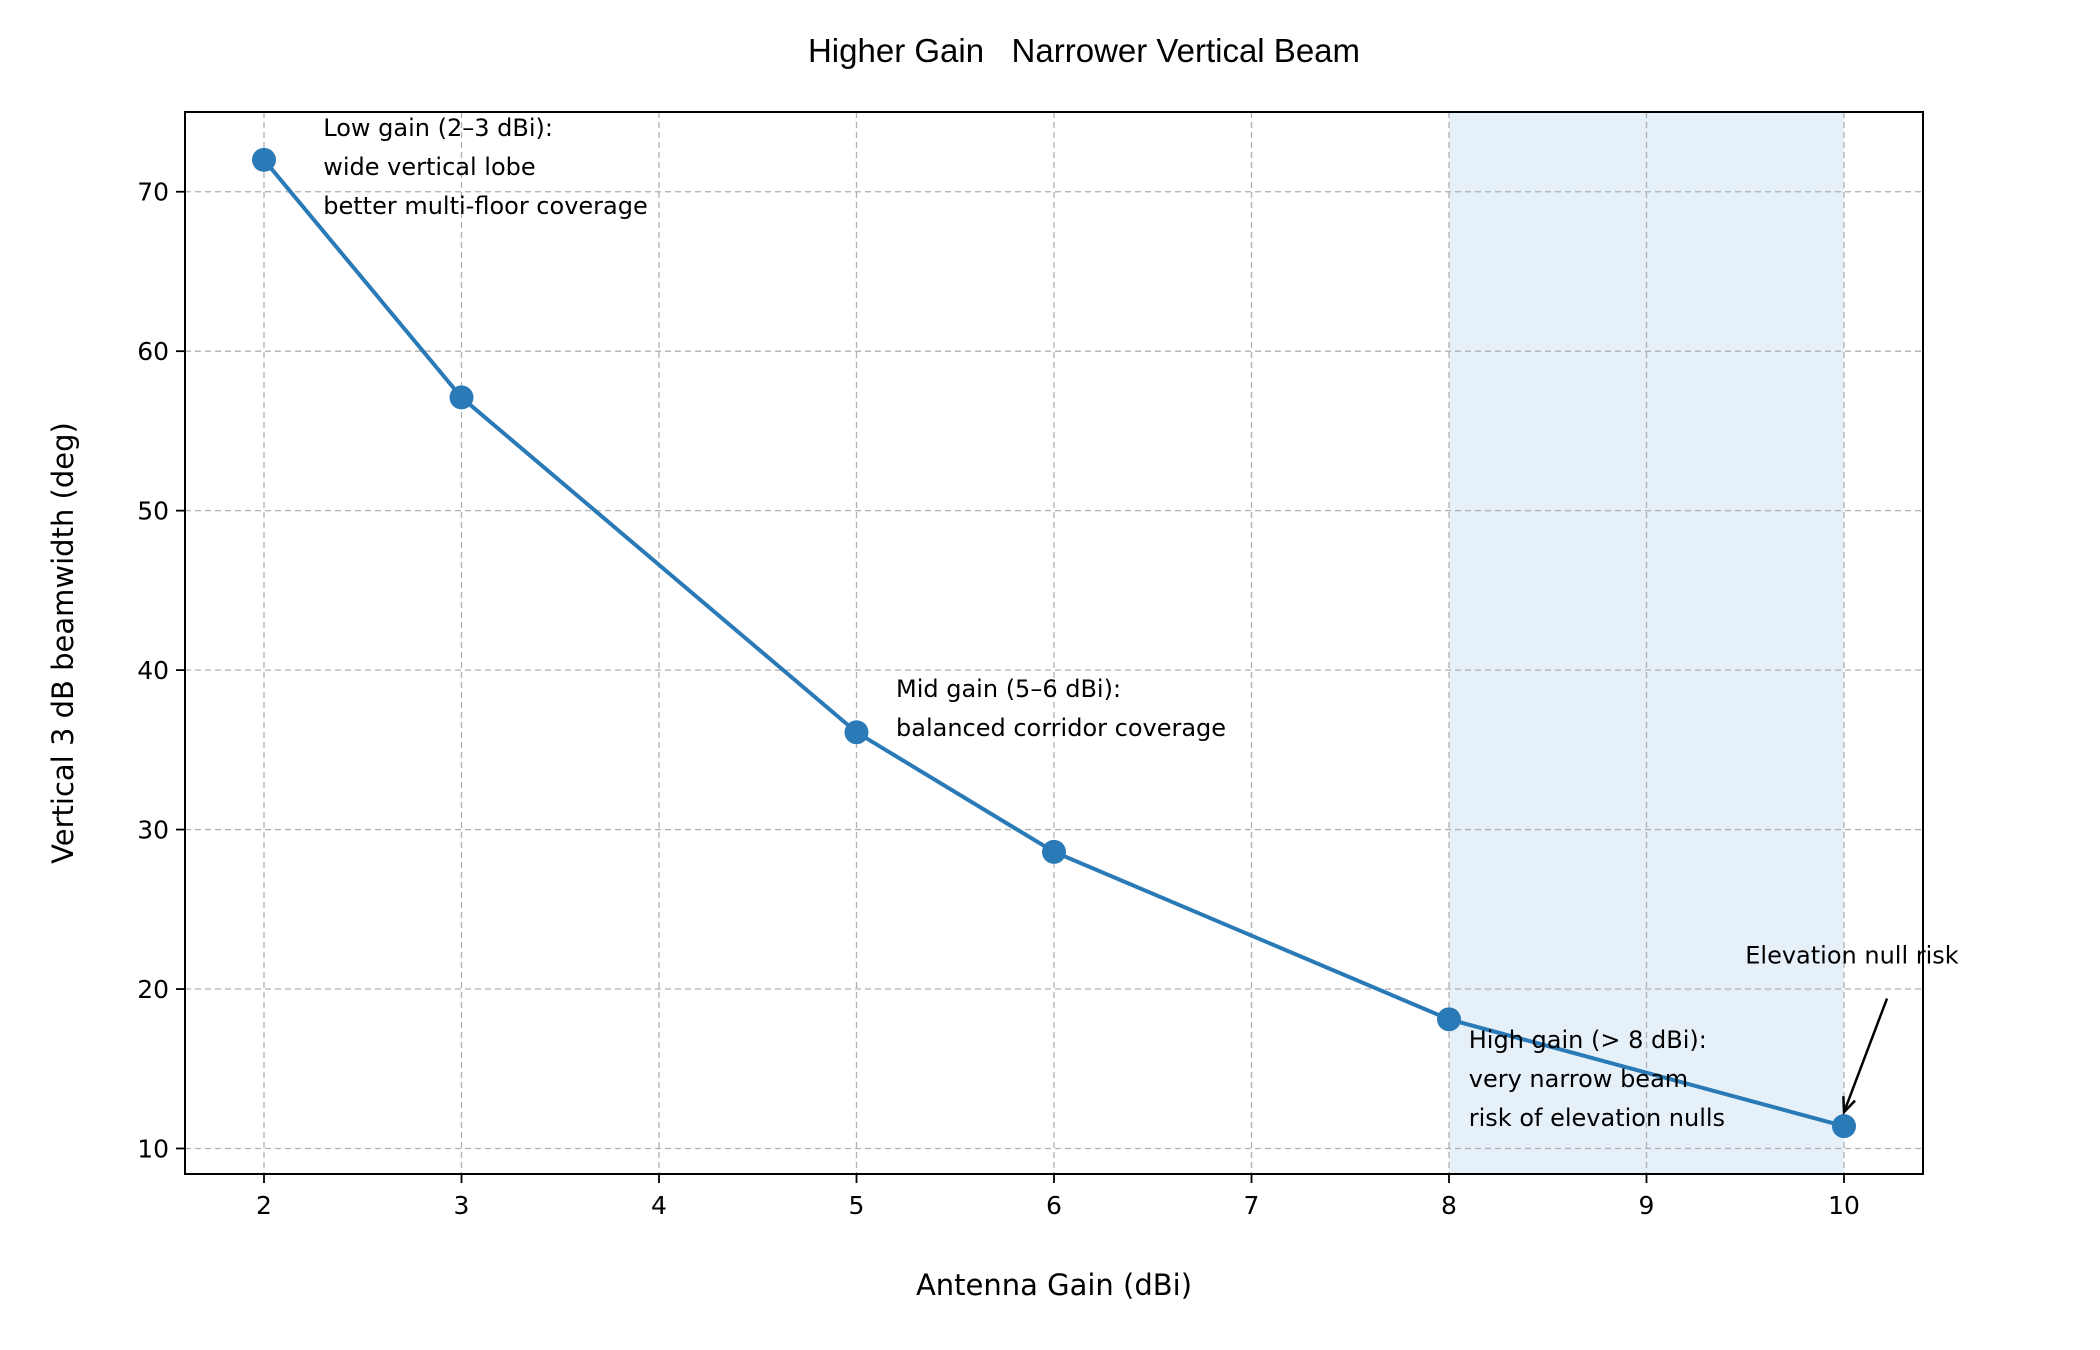 This screenshot has height=1350, width=2100. What do you see at coordinates (153, 192) in the screenshot?
I see `y-tick-label: 70` at bounding box center [153, 192].